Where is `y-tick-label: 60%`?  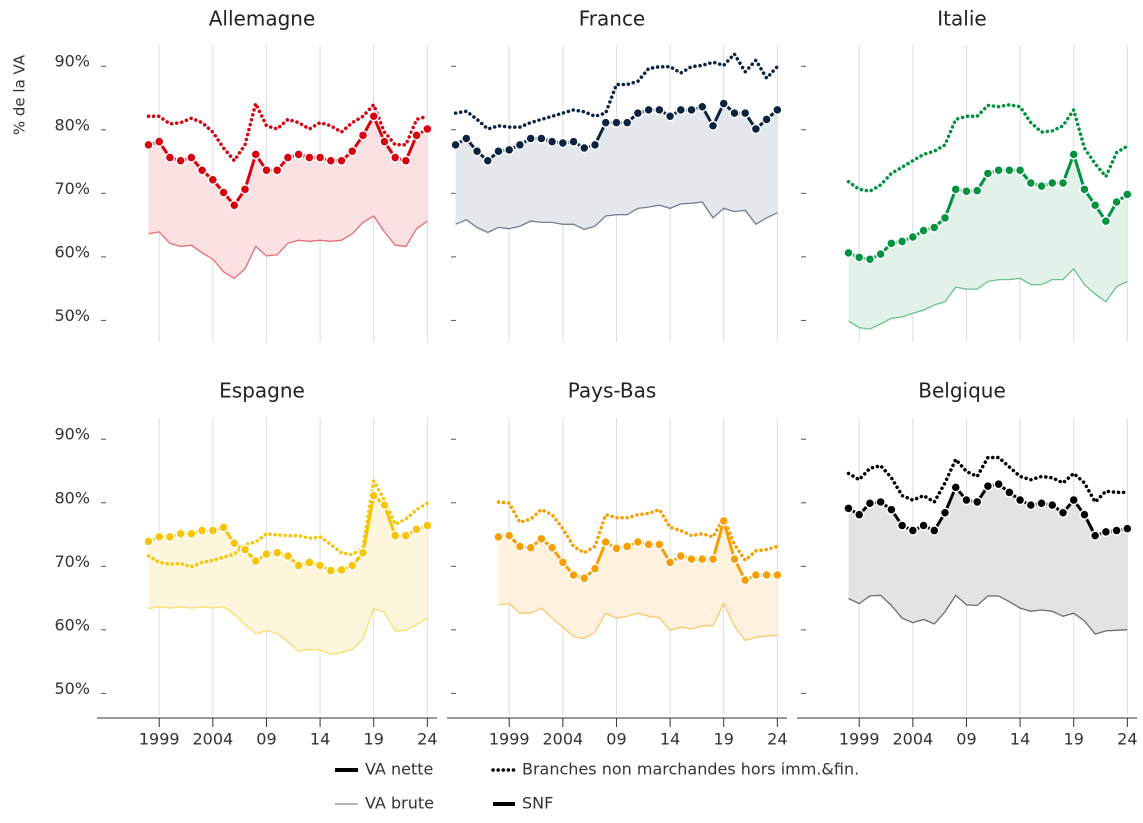 y-tick-label: 60% is located at coordinates (72, 624).